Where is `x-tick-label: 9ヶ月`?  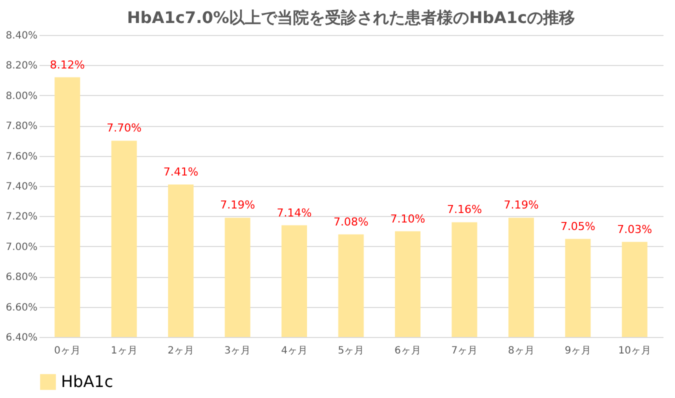 x-tick-label: 9ヶ月 is located at coordinates (578, 351).